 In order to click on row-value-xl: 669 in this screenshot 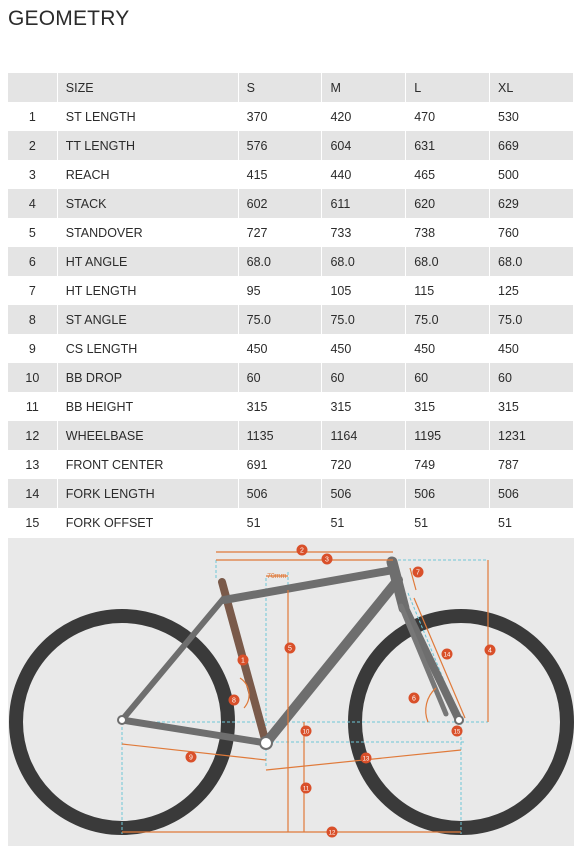, I will do `click(532, 145)`.